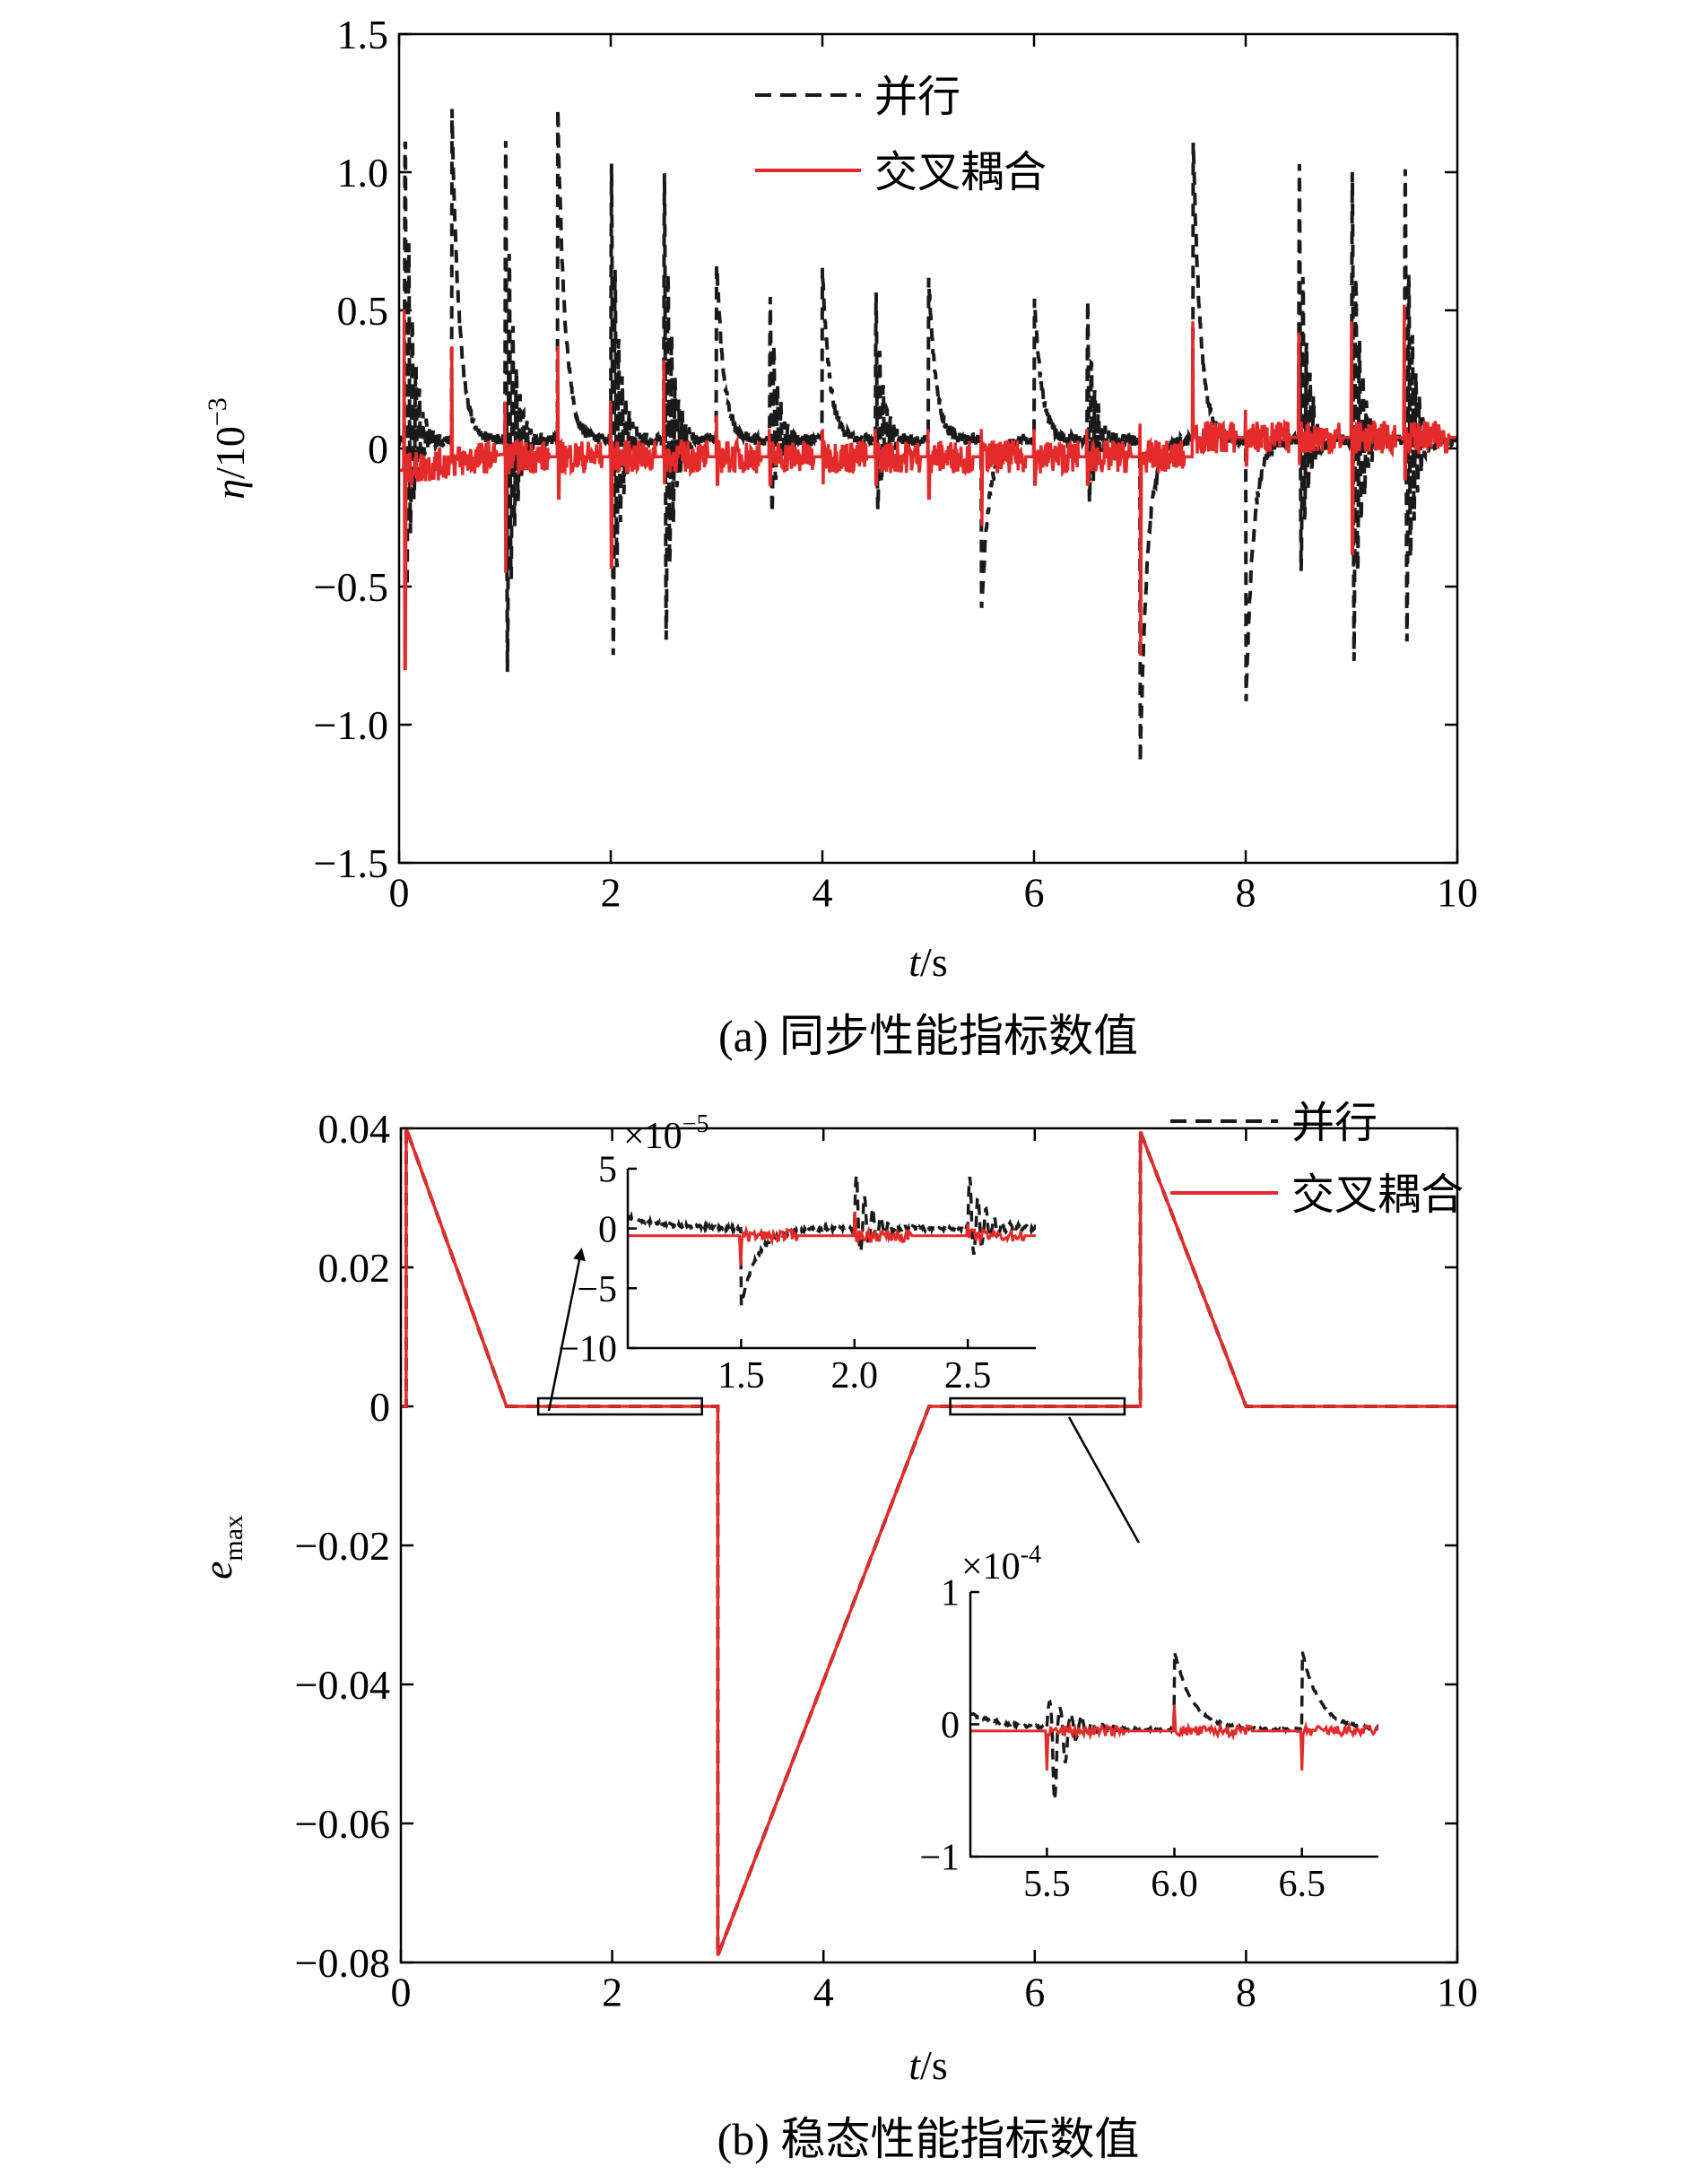  I want to click on y-tick-label: 0.02, so click(354, 1268).